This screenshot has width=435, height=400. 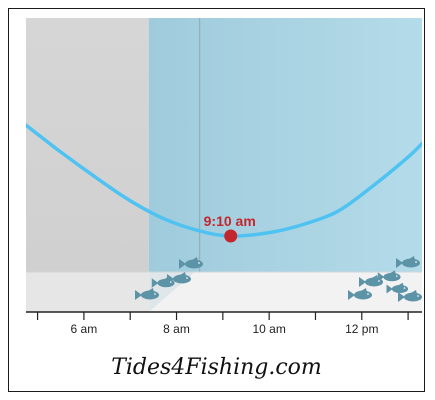 I want to click on seabed-night, so click(x=87, y=292).